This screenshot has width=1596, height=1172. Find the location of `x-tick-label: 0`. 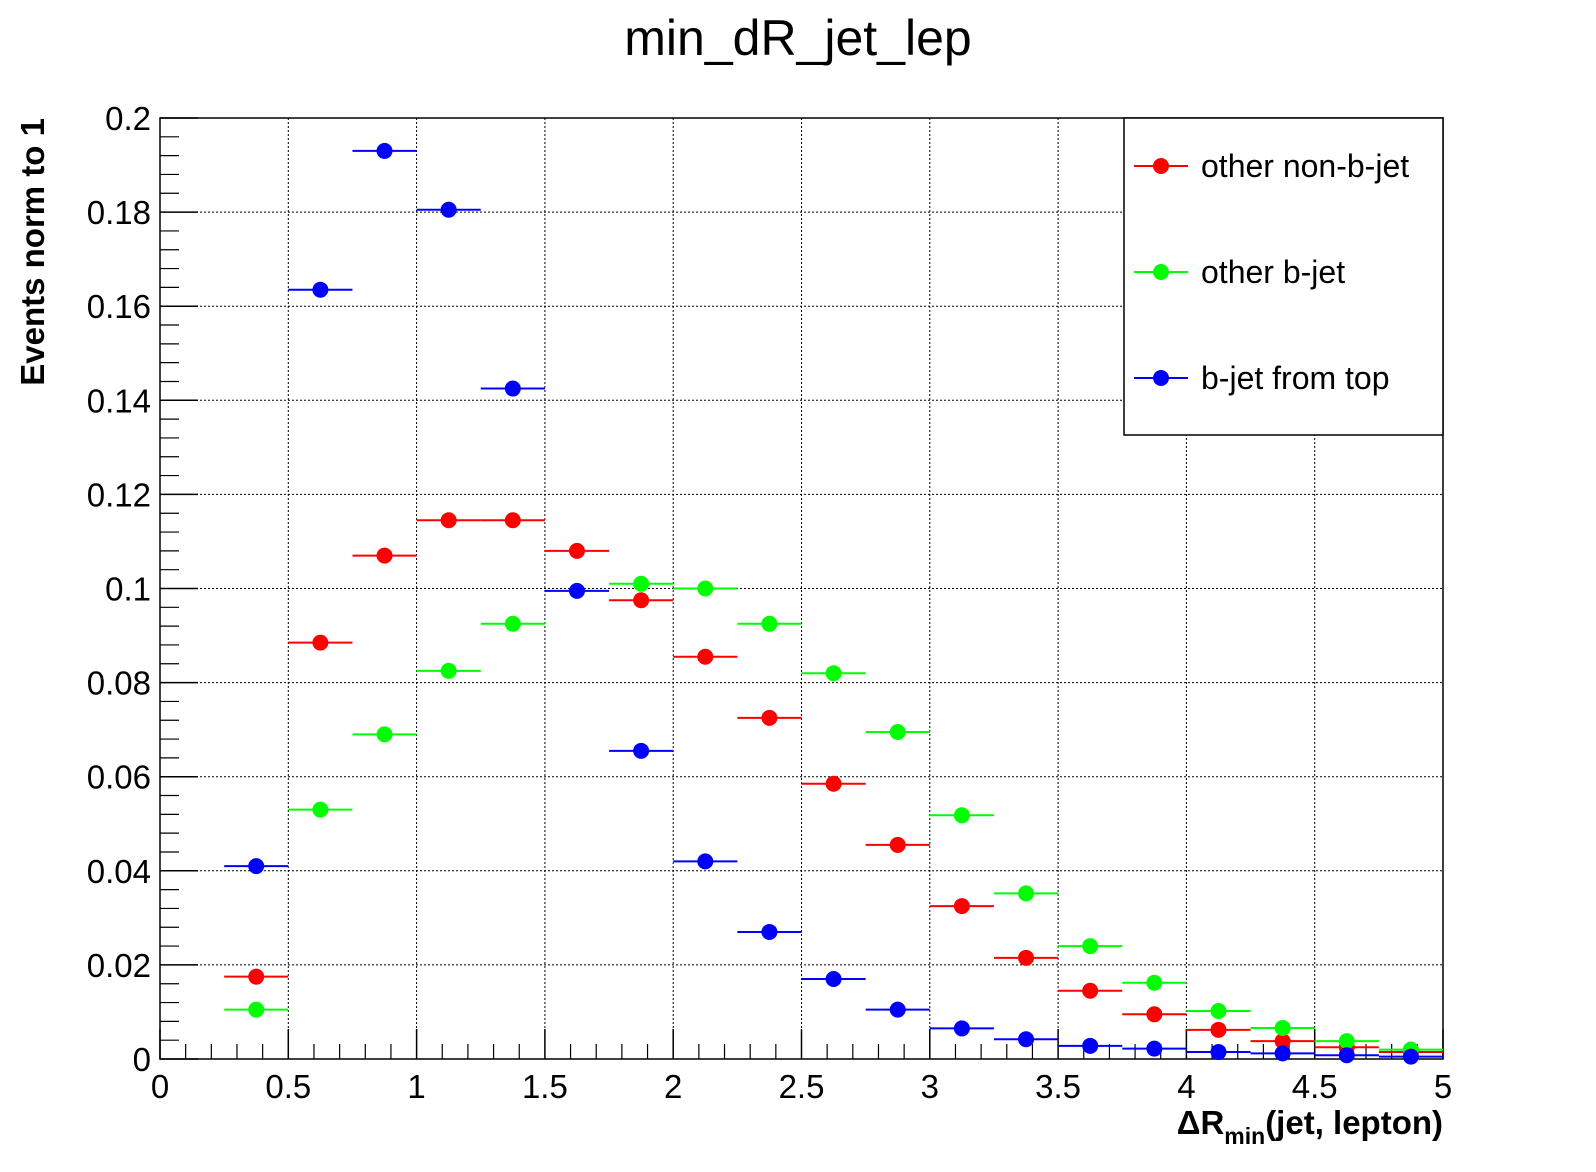

x-tick-label: 0 is located at coordinates (160, 1086).